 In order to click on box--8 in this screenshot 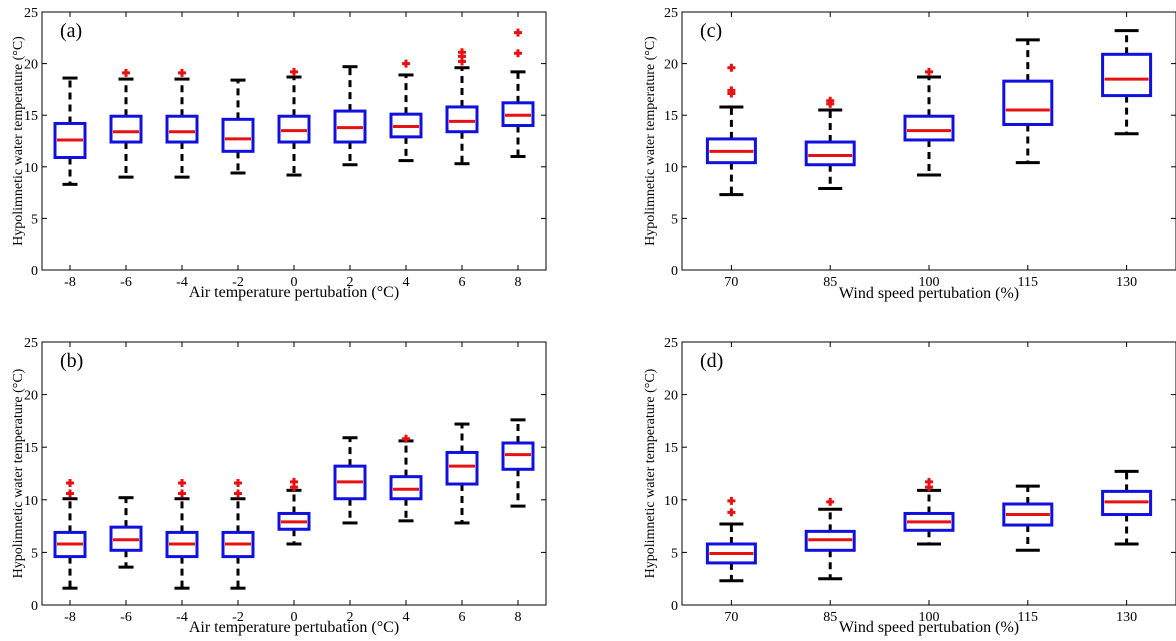, I will do `click(70, 534)`.